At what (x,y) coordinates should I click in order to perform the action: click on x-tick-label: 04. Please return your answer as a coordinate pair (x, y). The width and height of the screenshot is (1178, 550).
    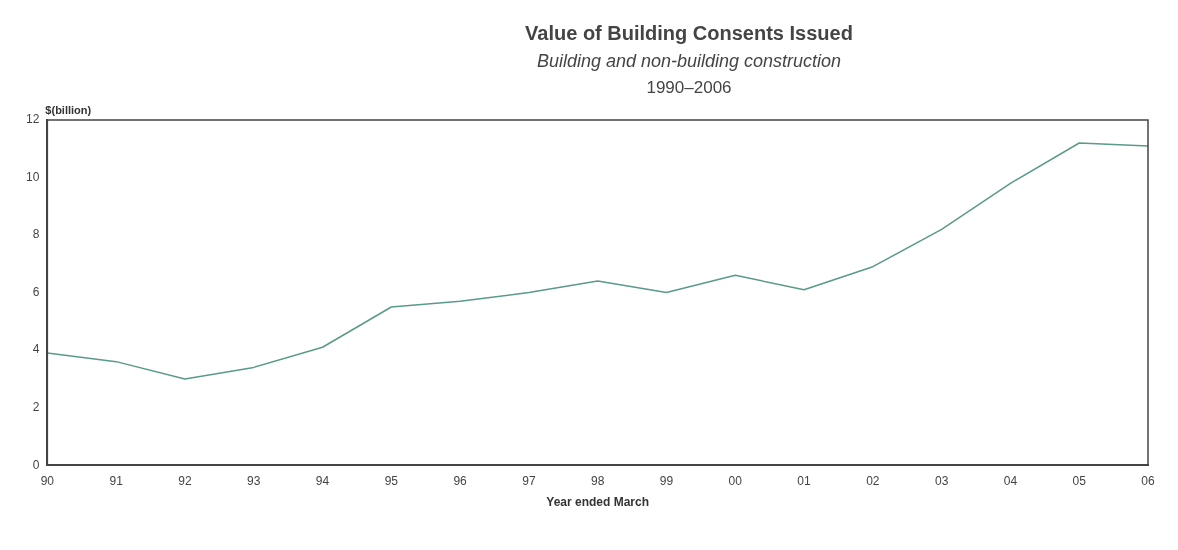
    Looking at the image, I should click on (1010, 480).